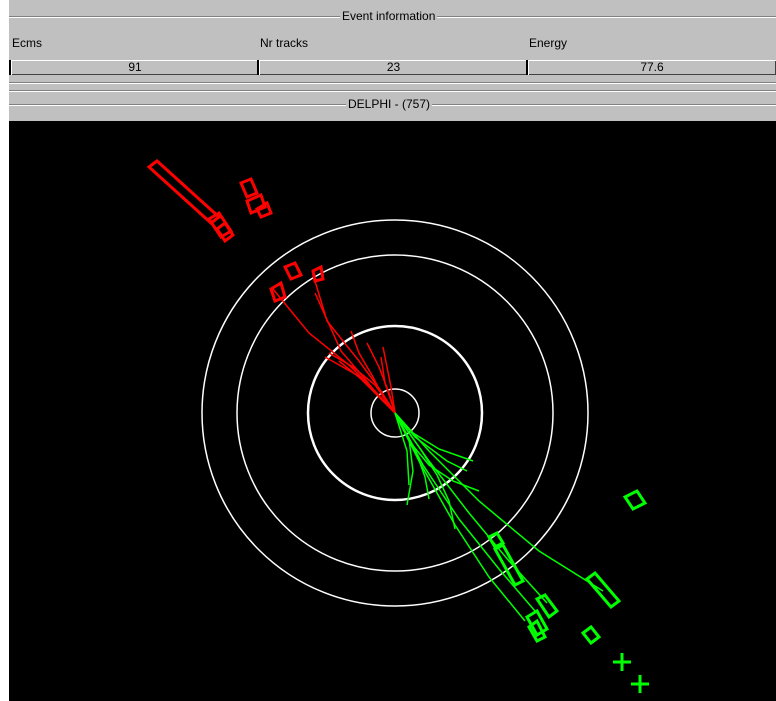  Describe the element at coordinates (389, 16) in the screenshot. I see `event-info-title: Event information` at that location.